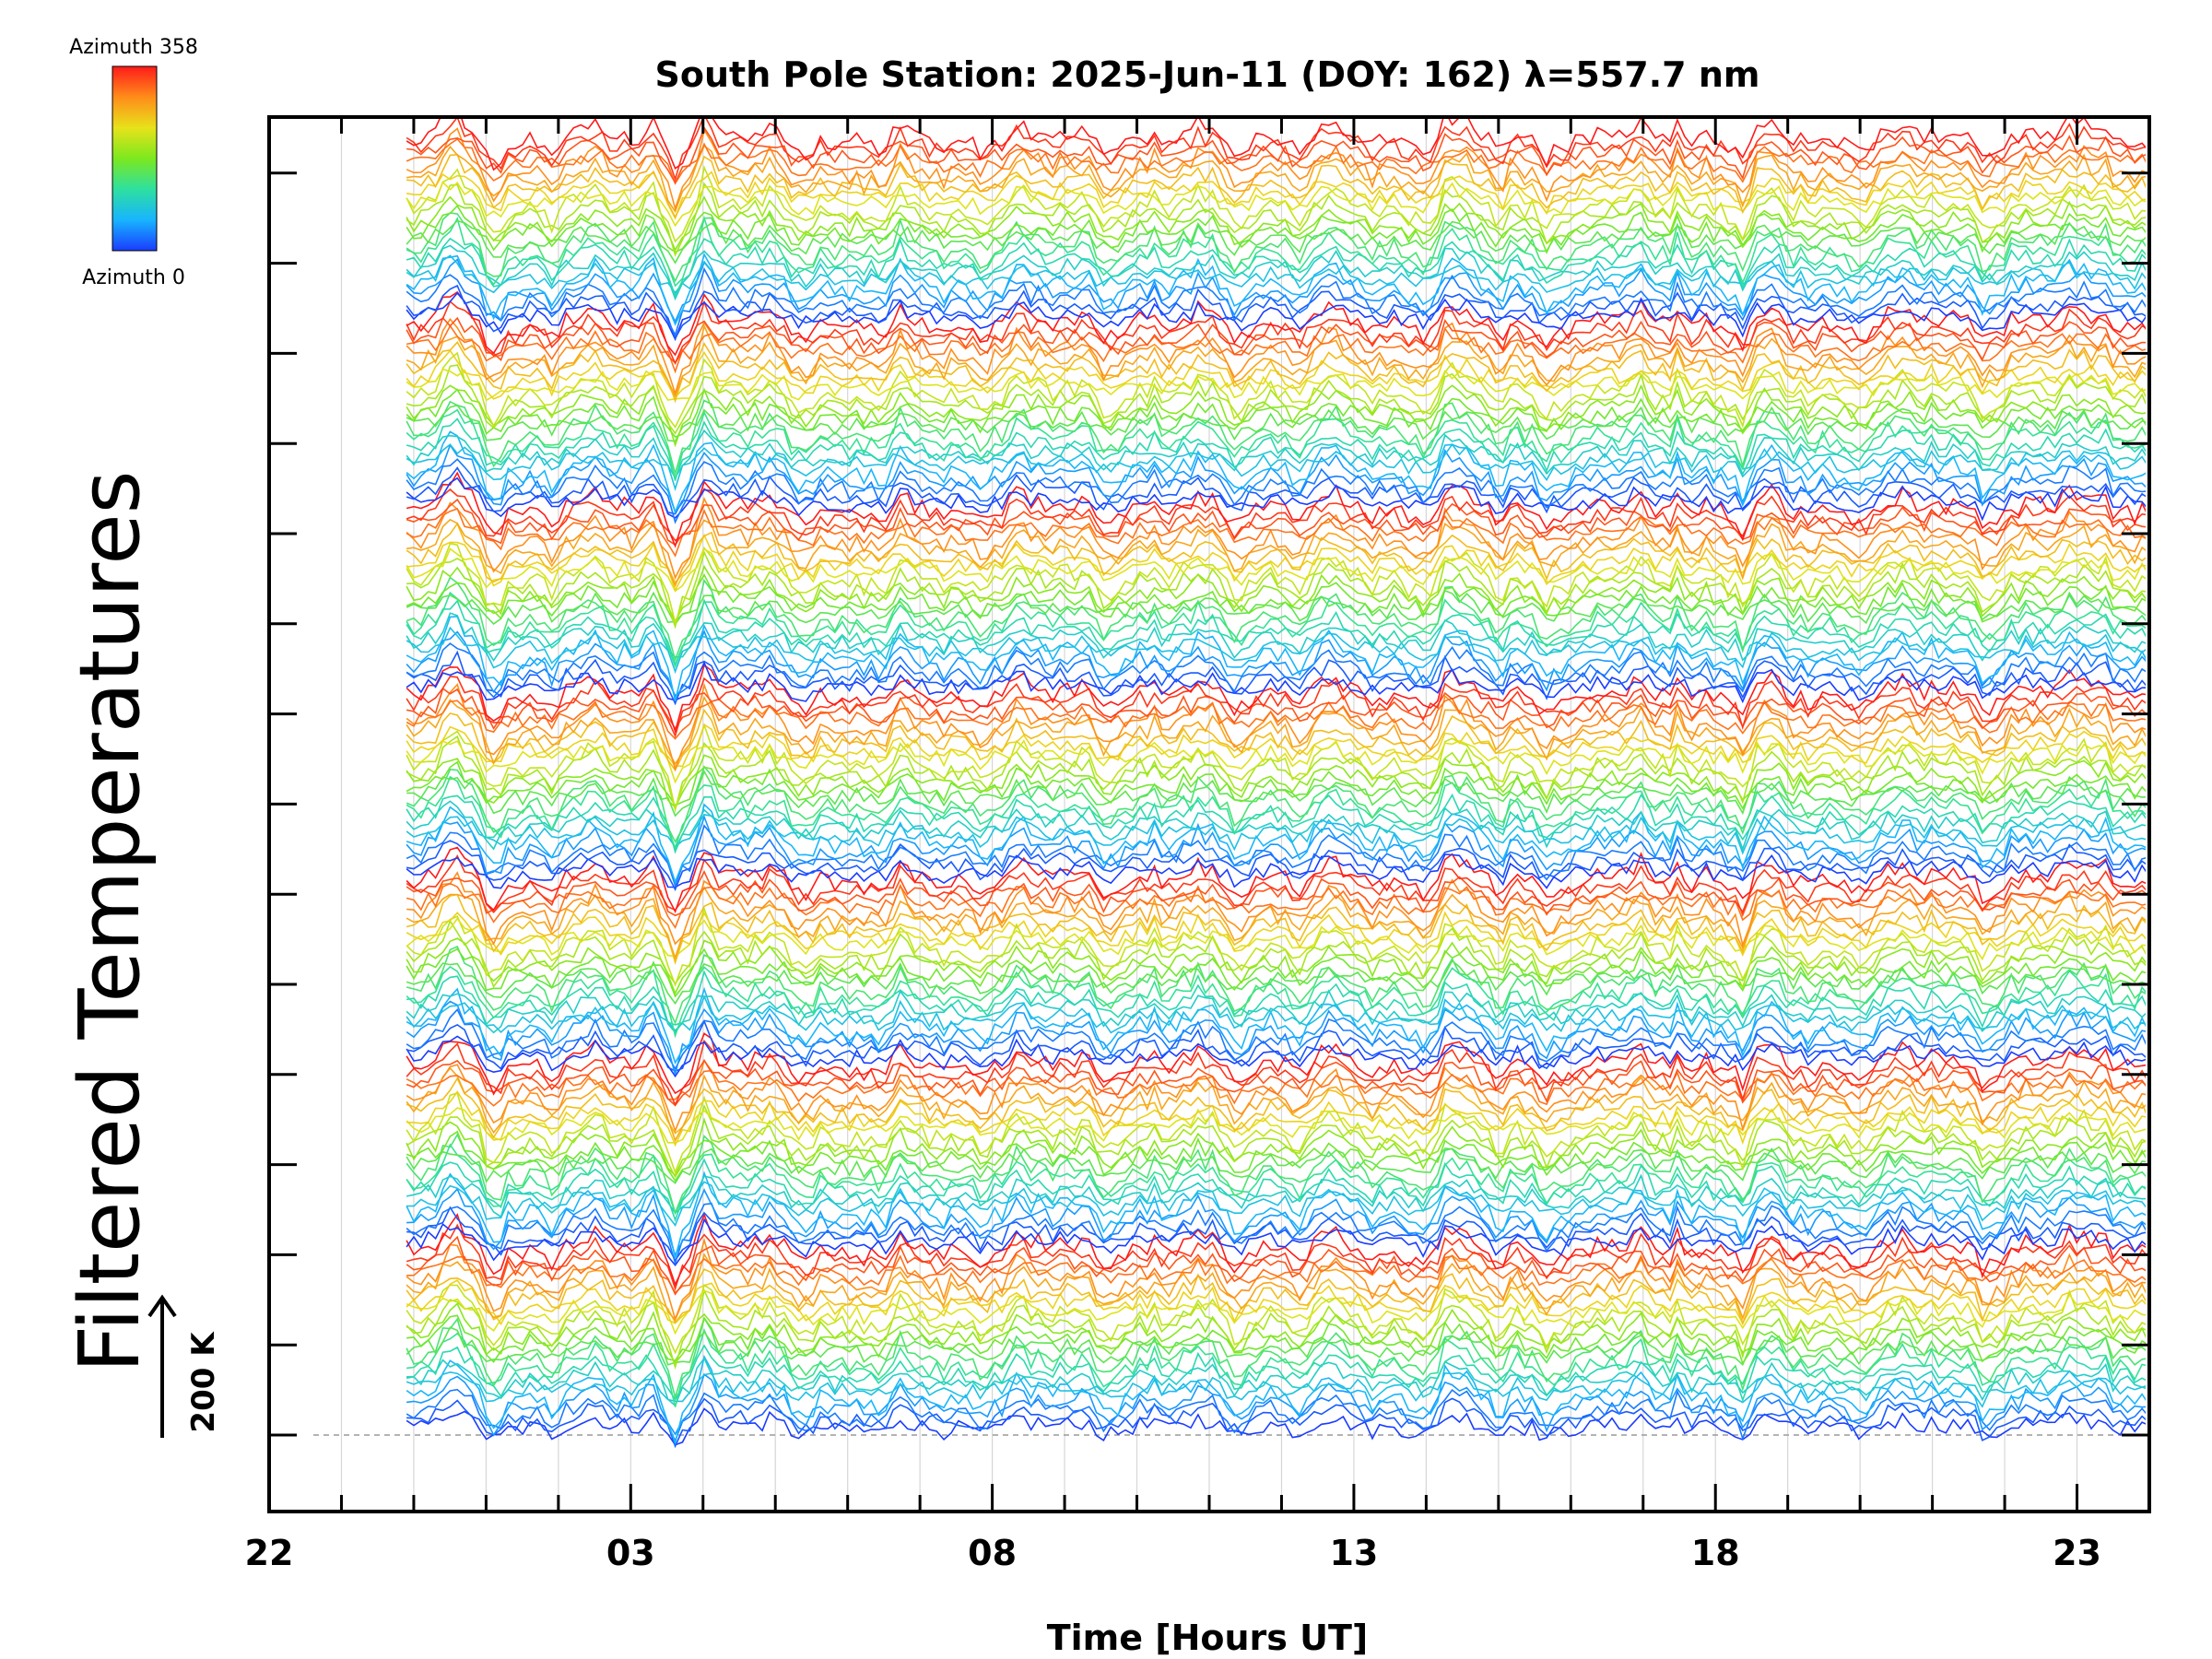 This screenshot has width=2212, height=1659. What do you see at coordinates (269, 1553) in the screenshot?
I see `x-tick-label: 22` at bounding box center [269, 1553].